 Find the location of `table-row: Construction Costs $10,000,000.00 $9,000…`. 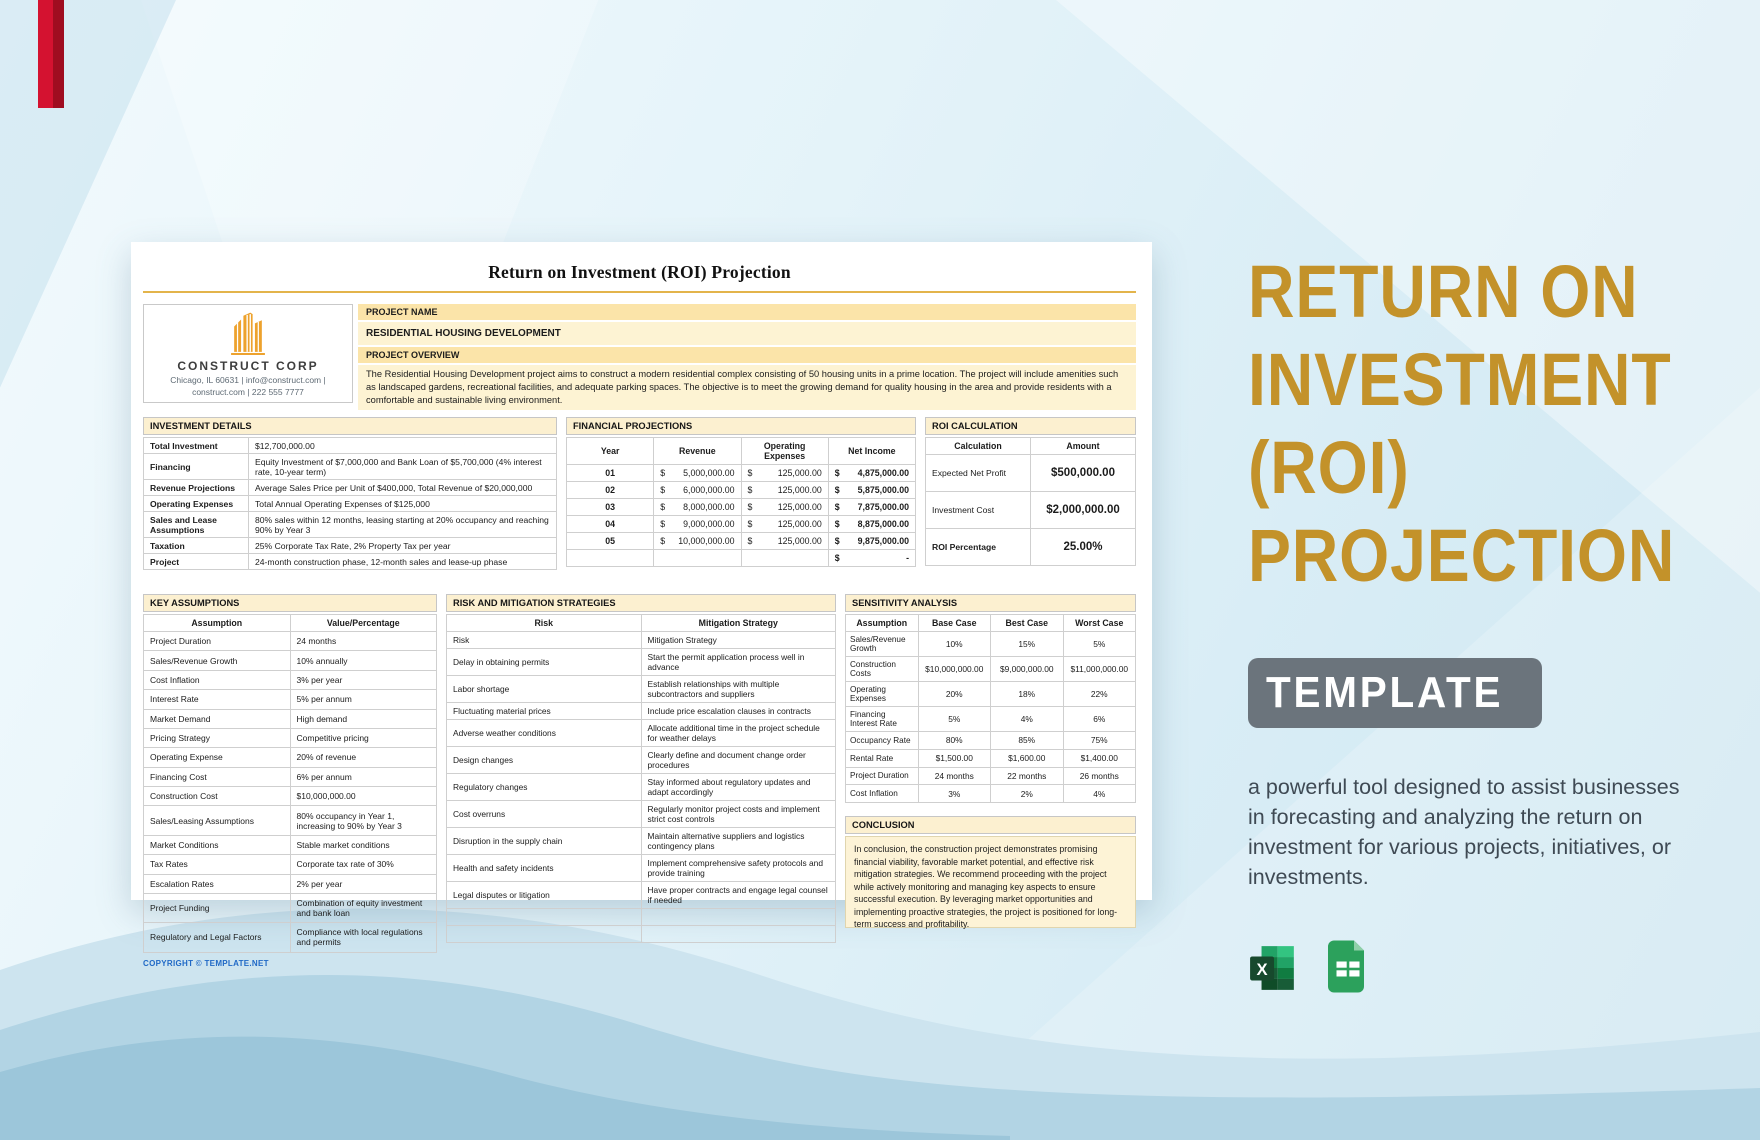

table-row: Construction Costs $10,000,000.00 $9,000… is located at coordinates (990, 669).